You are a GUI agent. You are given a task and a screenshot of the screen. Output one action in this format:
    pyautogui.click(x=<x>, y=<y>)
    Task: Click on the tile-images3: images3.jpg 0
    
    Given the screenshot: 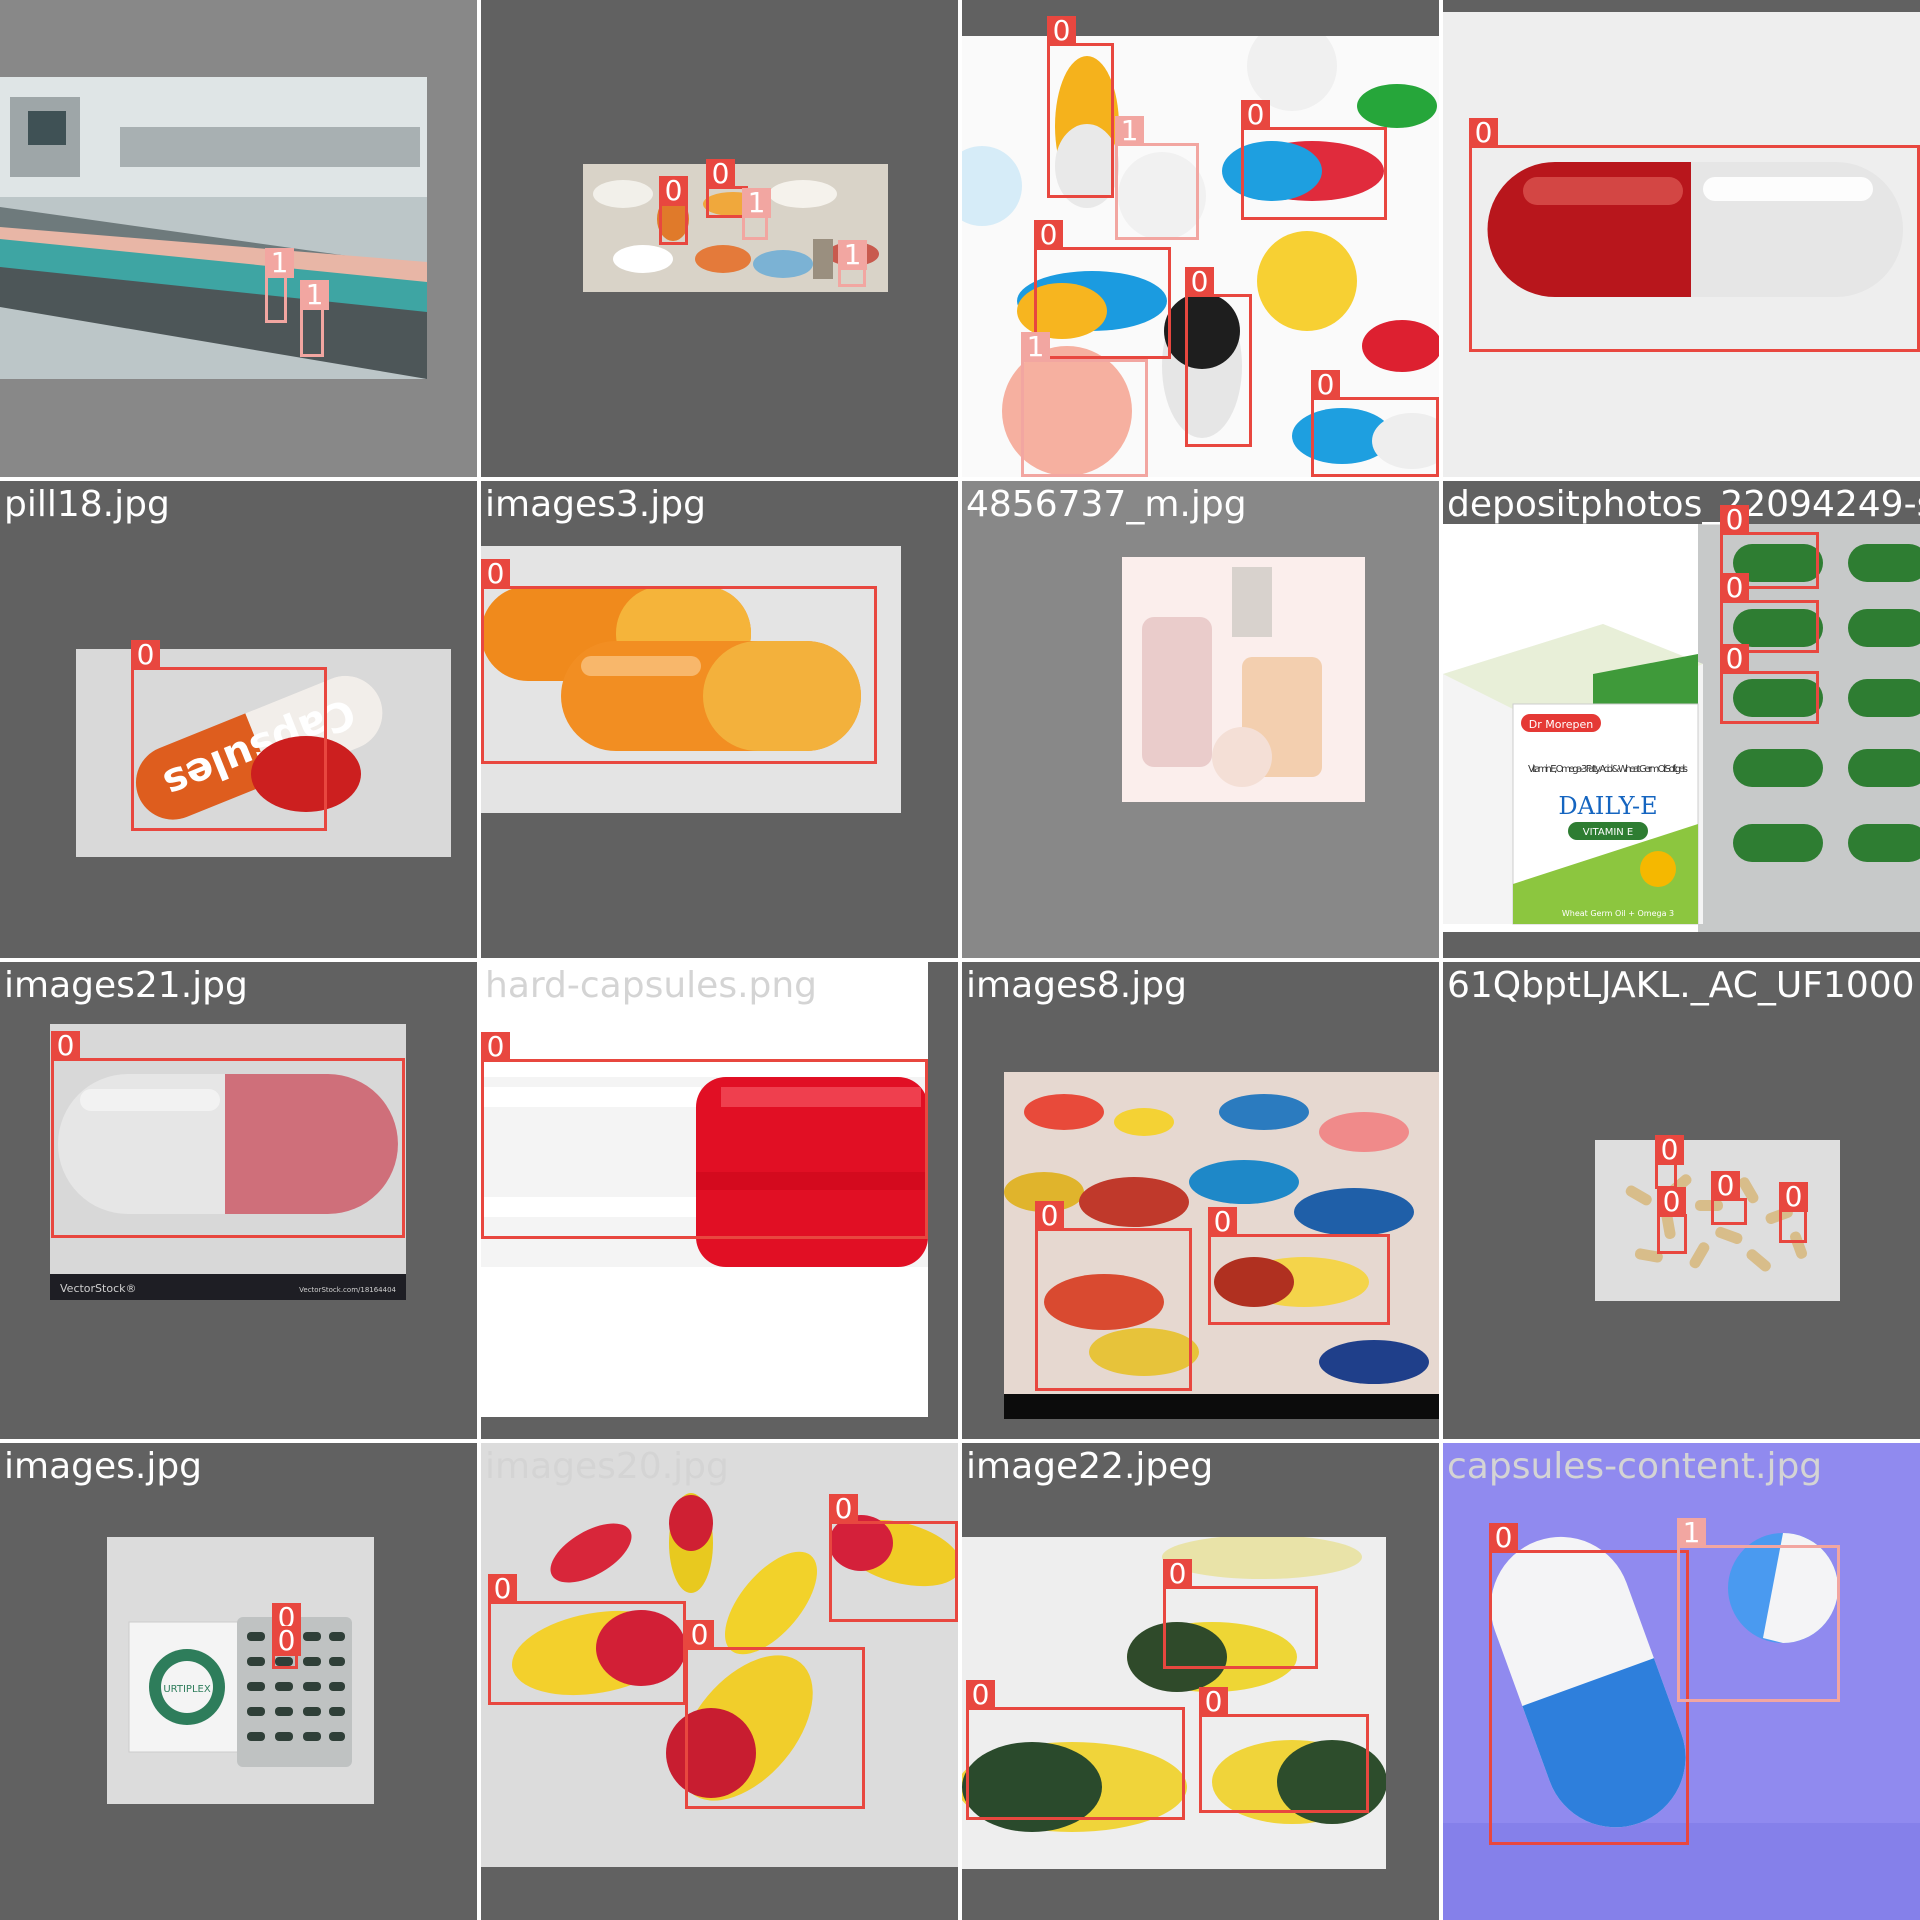 What is the action you would take?
    pyautogui.click(x=719, y=719)
    